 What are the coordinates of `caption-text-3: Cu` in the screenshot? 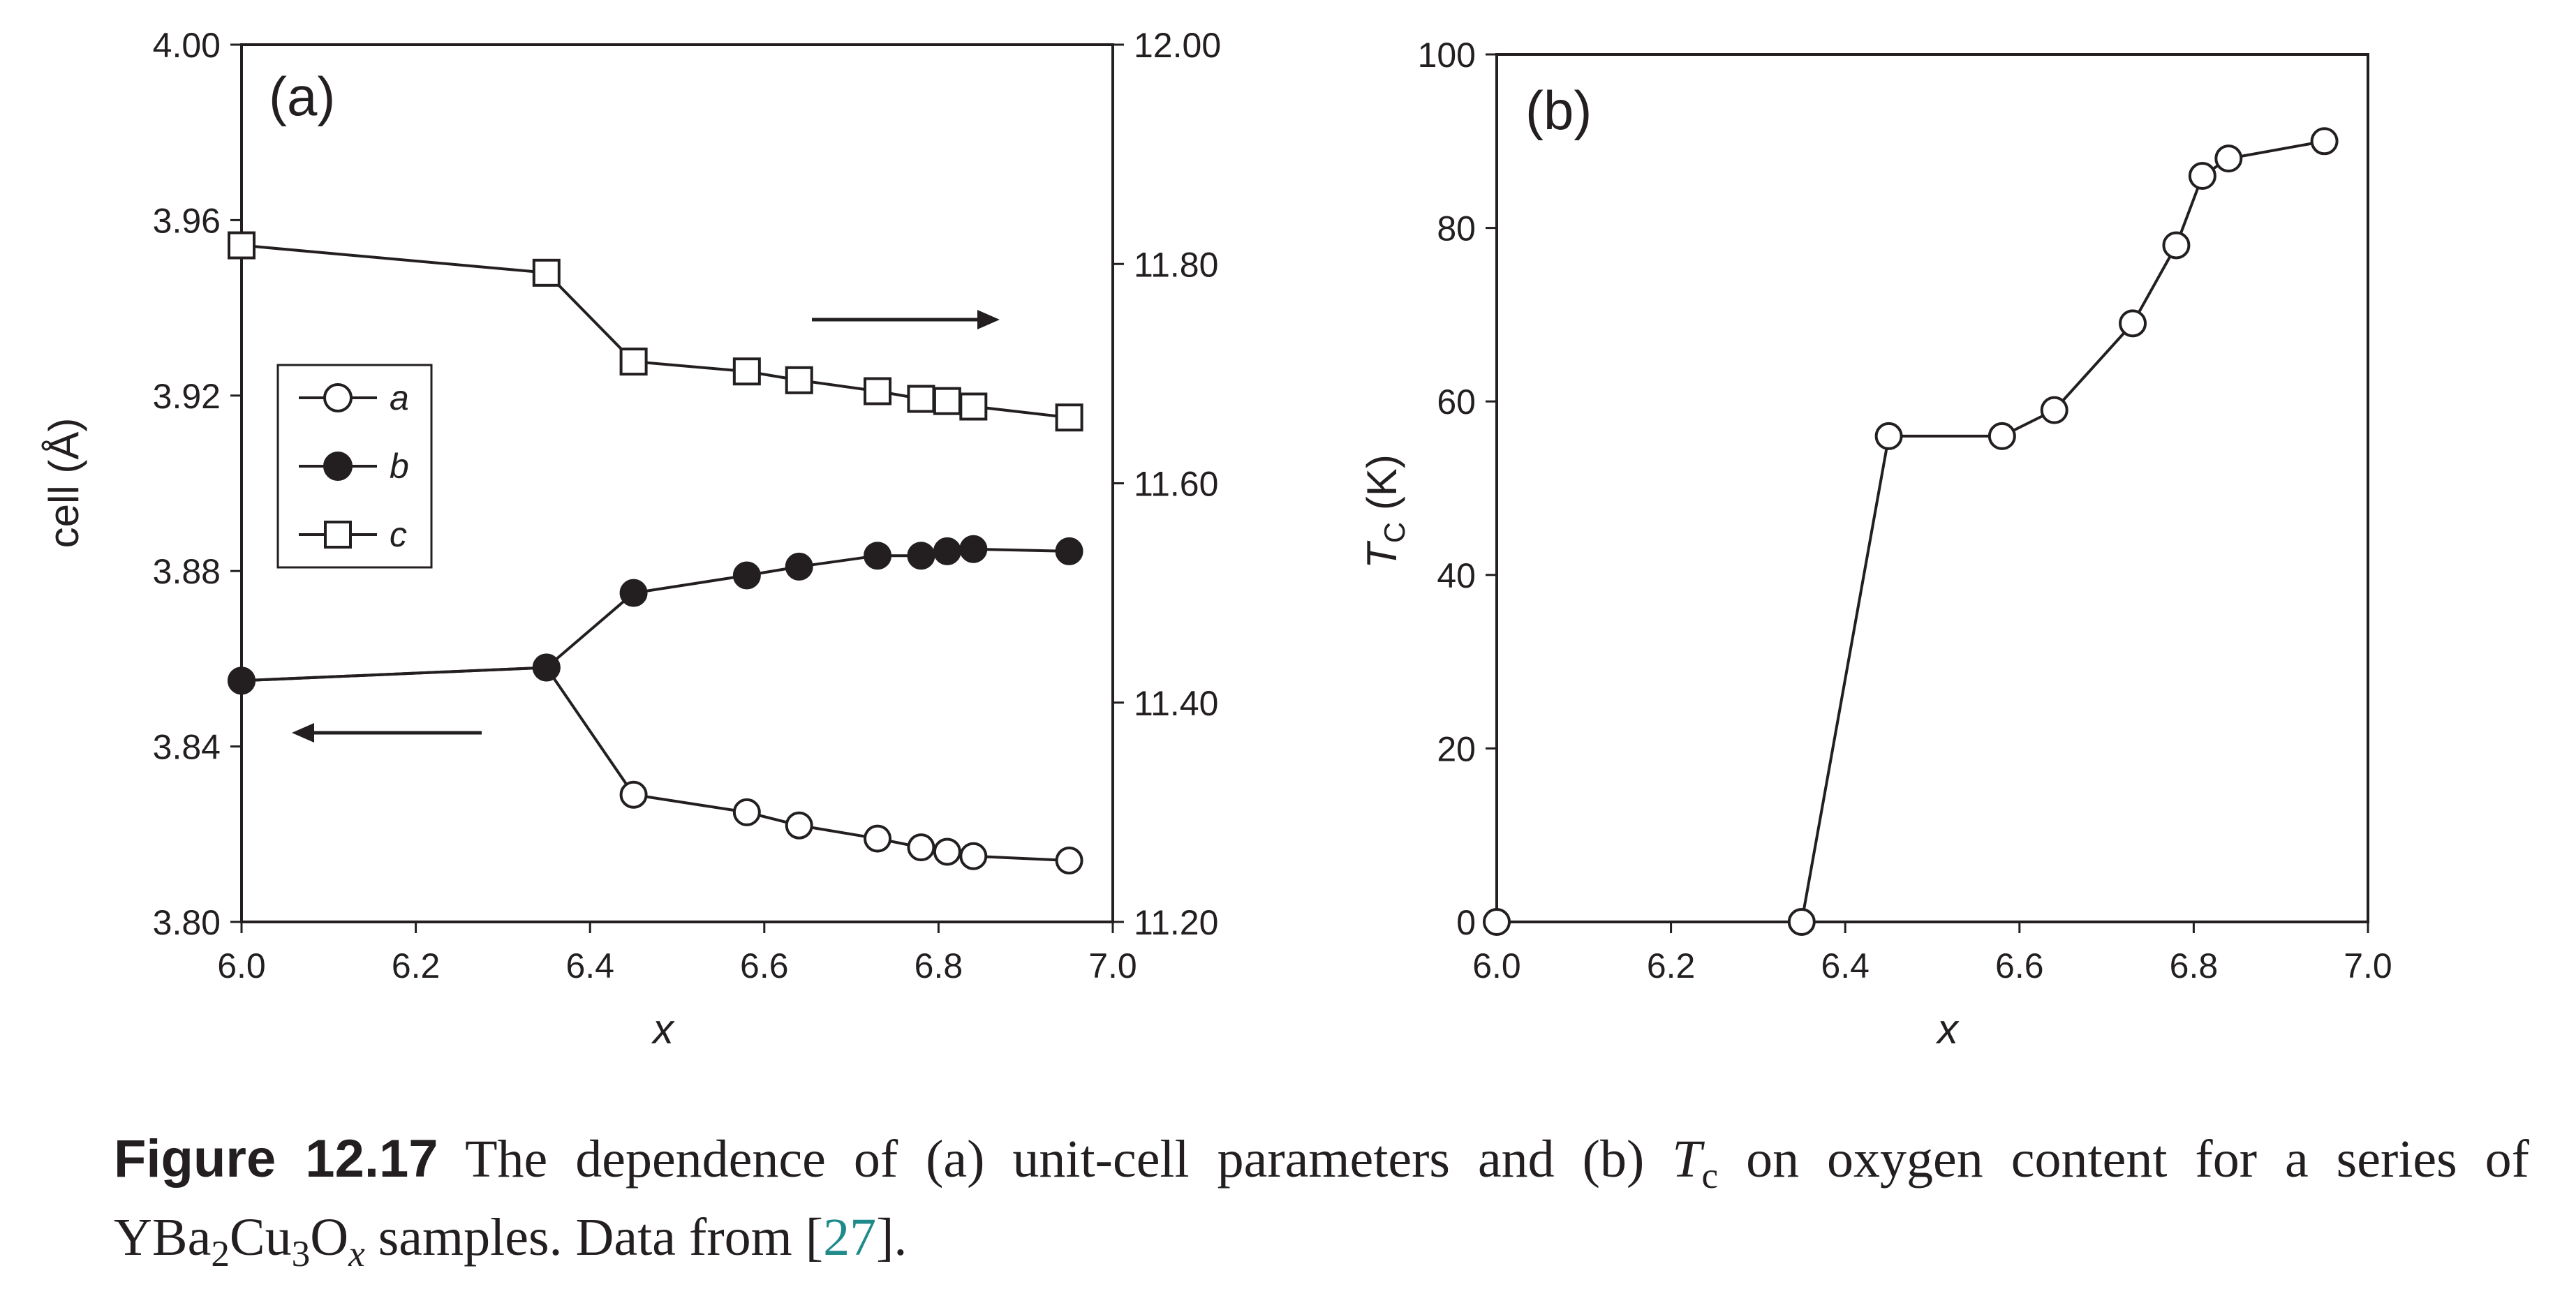 It's located at (260, 1238).